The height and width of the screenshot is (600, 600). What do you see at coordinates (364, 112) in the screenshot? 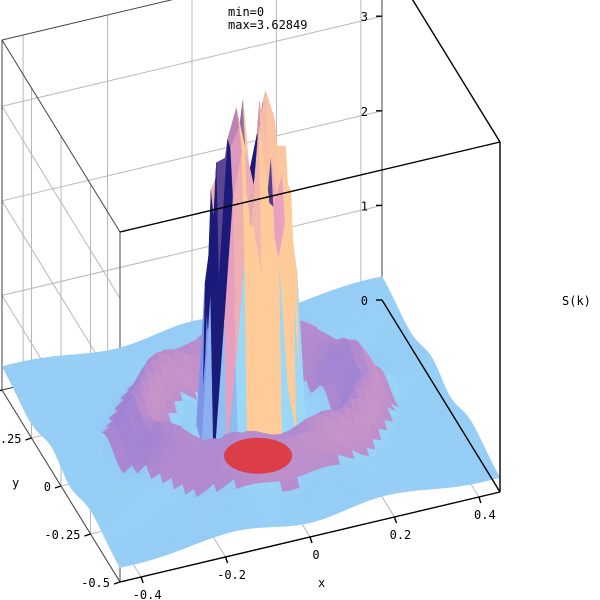
I see `tick-label: 2` at bounding box center [364, 112].